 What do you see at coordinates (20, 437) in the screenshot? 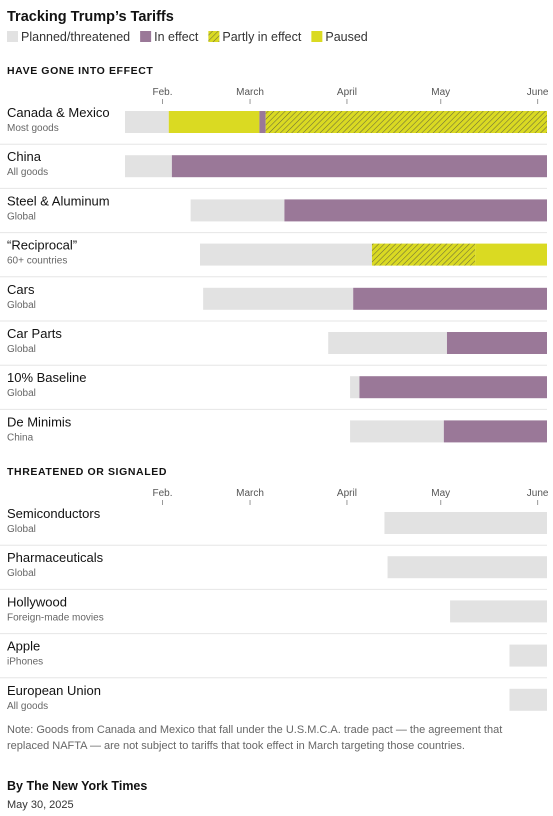
I see `row-sublabel: China` at bounding box center [20, 437].